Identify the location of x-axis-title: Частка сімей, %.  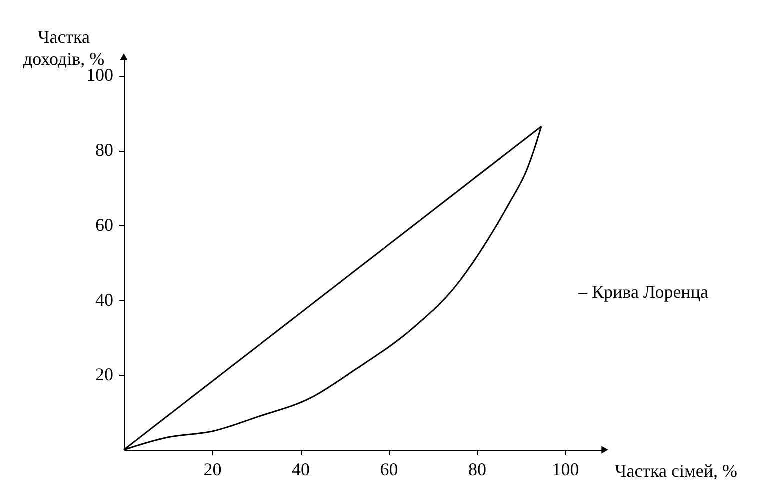
(676, 471).